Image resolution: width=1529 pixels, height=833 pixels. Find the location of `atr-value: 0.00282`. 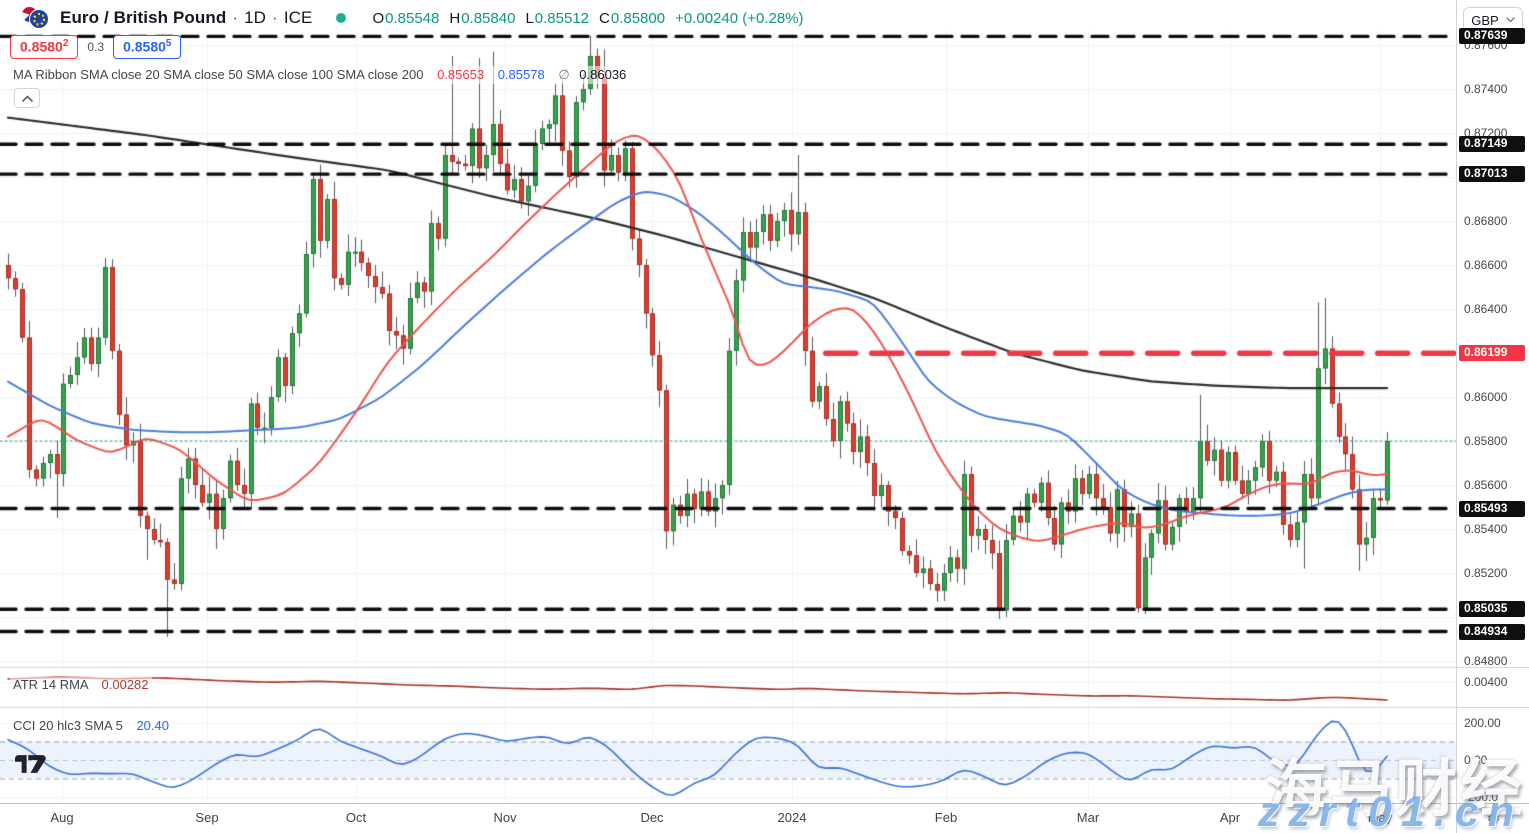

atr-value: 0.00282 is located at coordinates (125, 684).